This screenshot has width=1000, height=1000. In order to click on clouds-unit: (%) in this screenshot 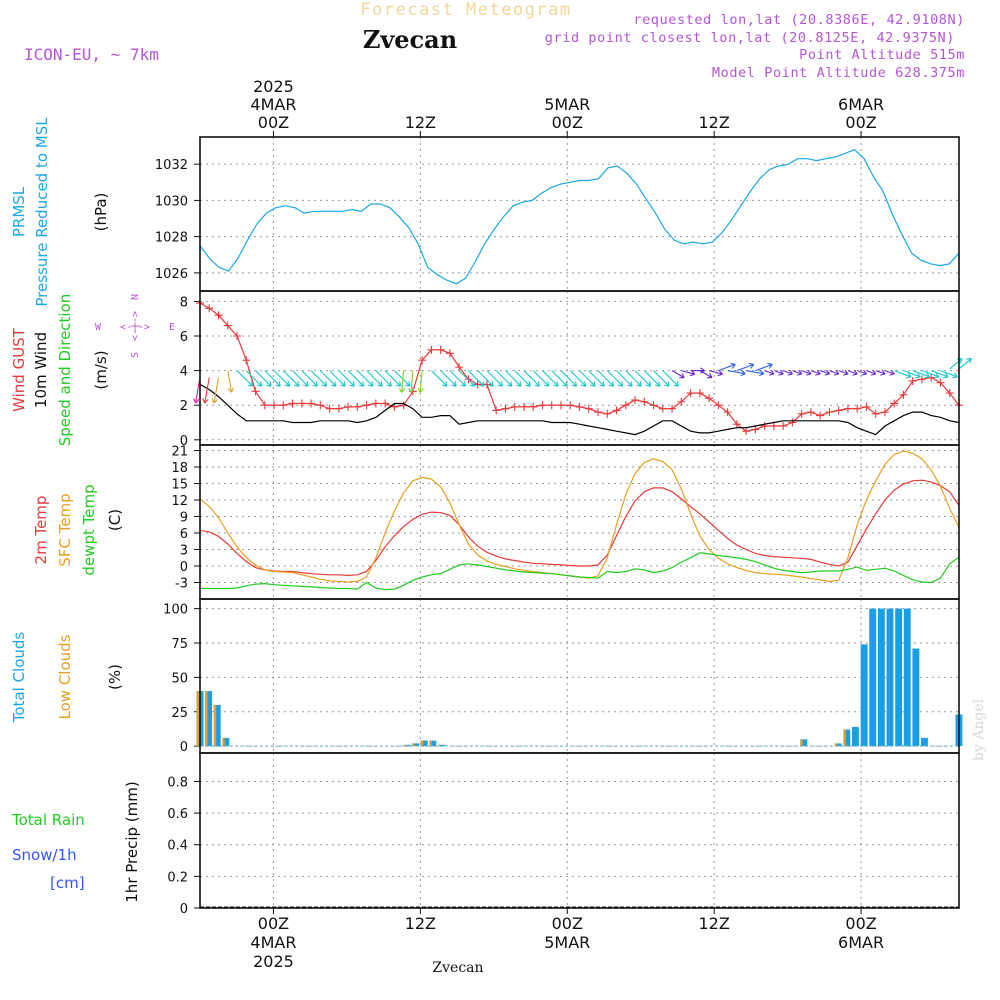, I will do `click(115, 677)`.